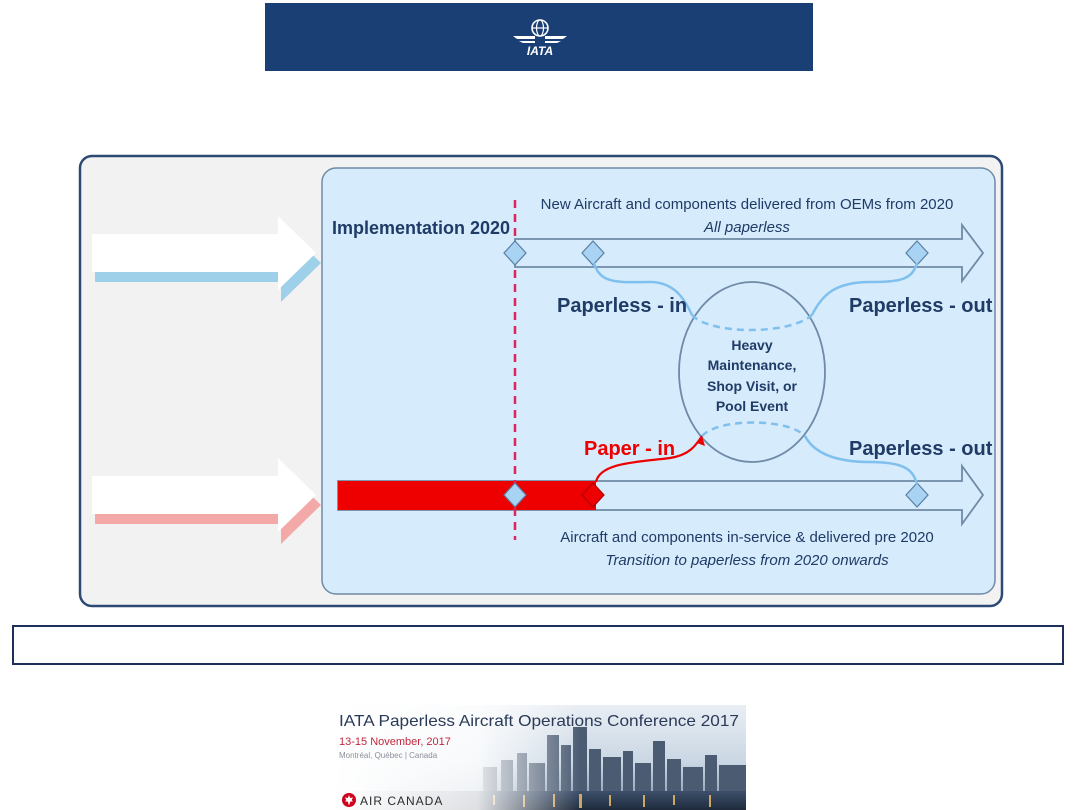  I want to click on iata-logo-text: IATA, so click(540, 51).